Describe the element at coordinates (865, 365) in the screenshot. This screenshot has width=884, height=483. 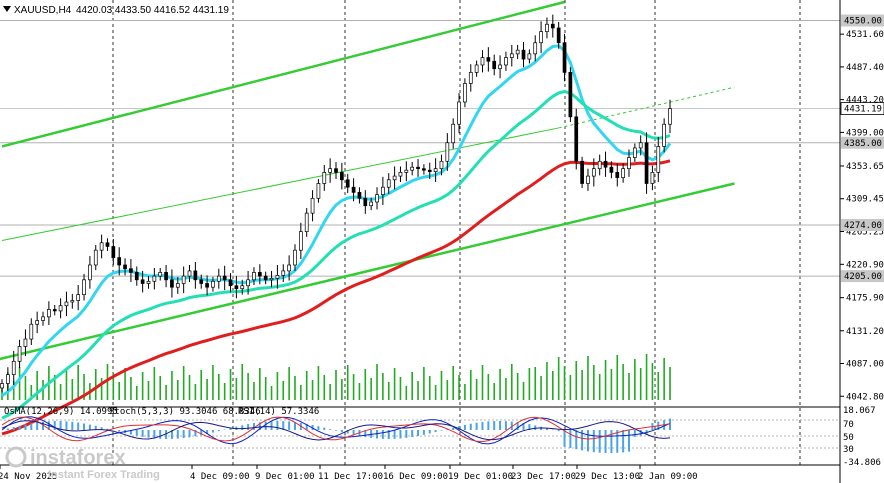
I see `price-tick-label: 4087.00` at that location.